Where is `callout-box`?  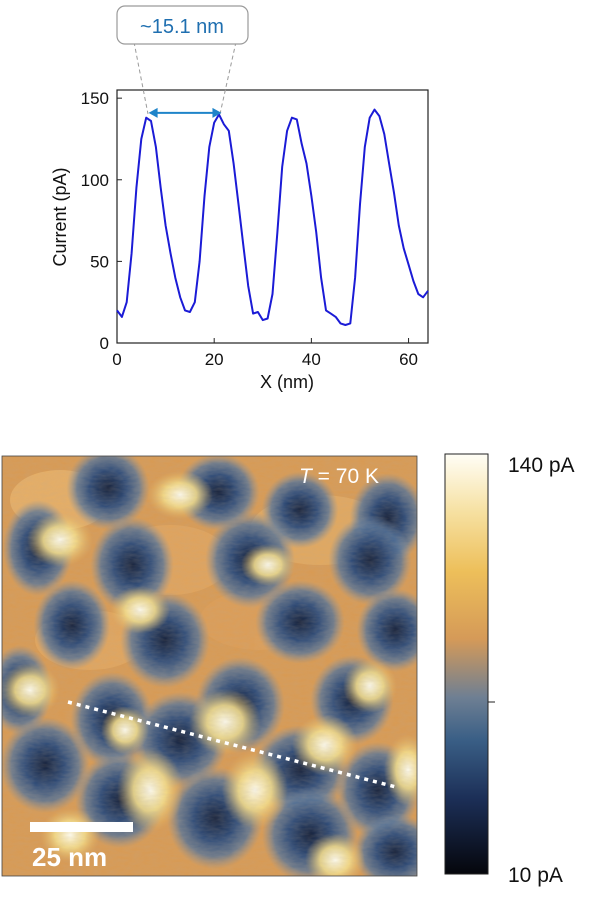 callout-box is located at coordinates (182, 25).